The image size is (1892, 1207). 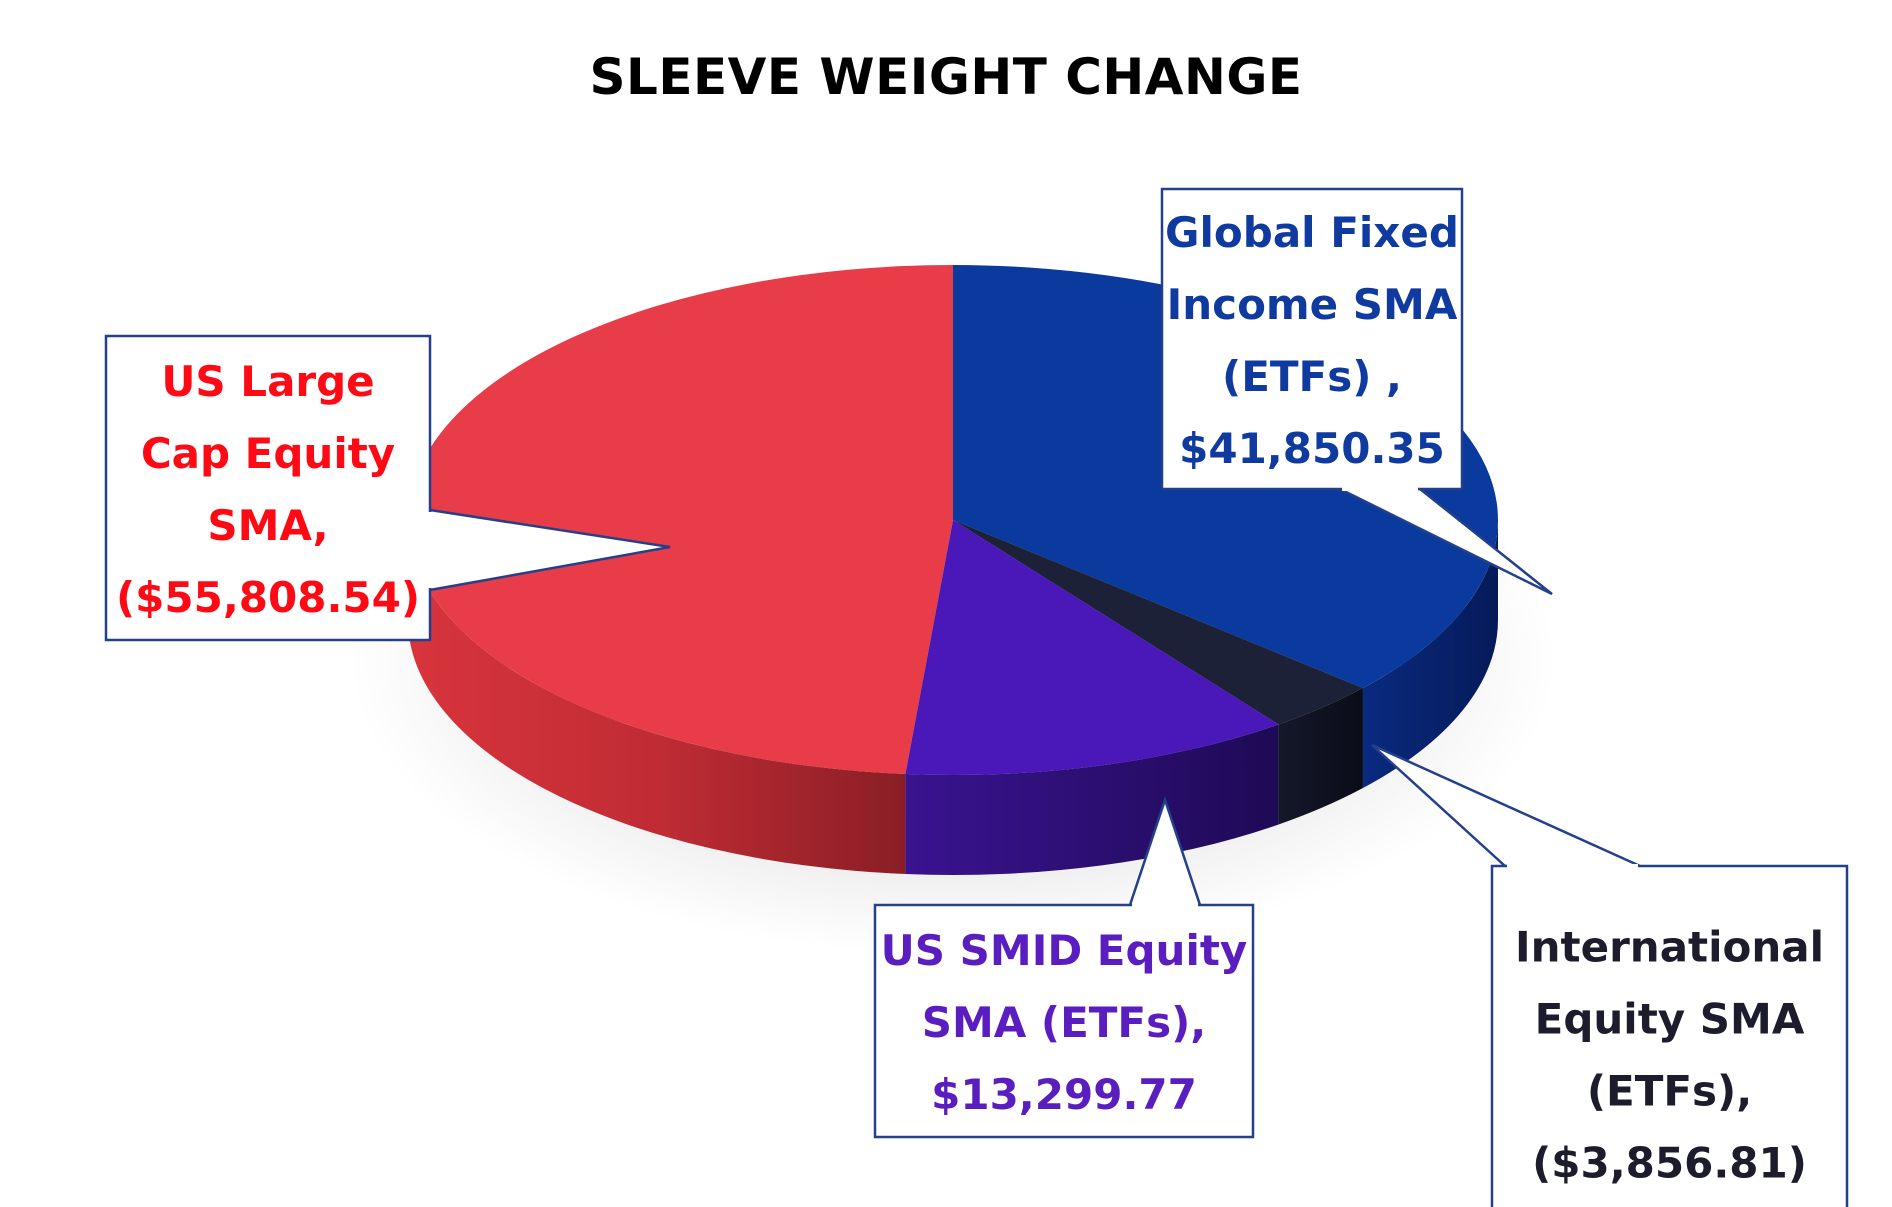 I want to click on callout-label-line: International, so click(x=1669, y=946).